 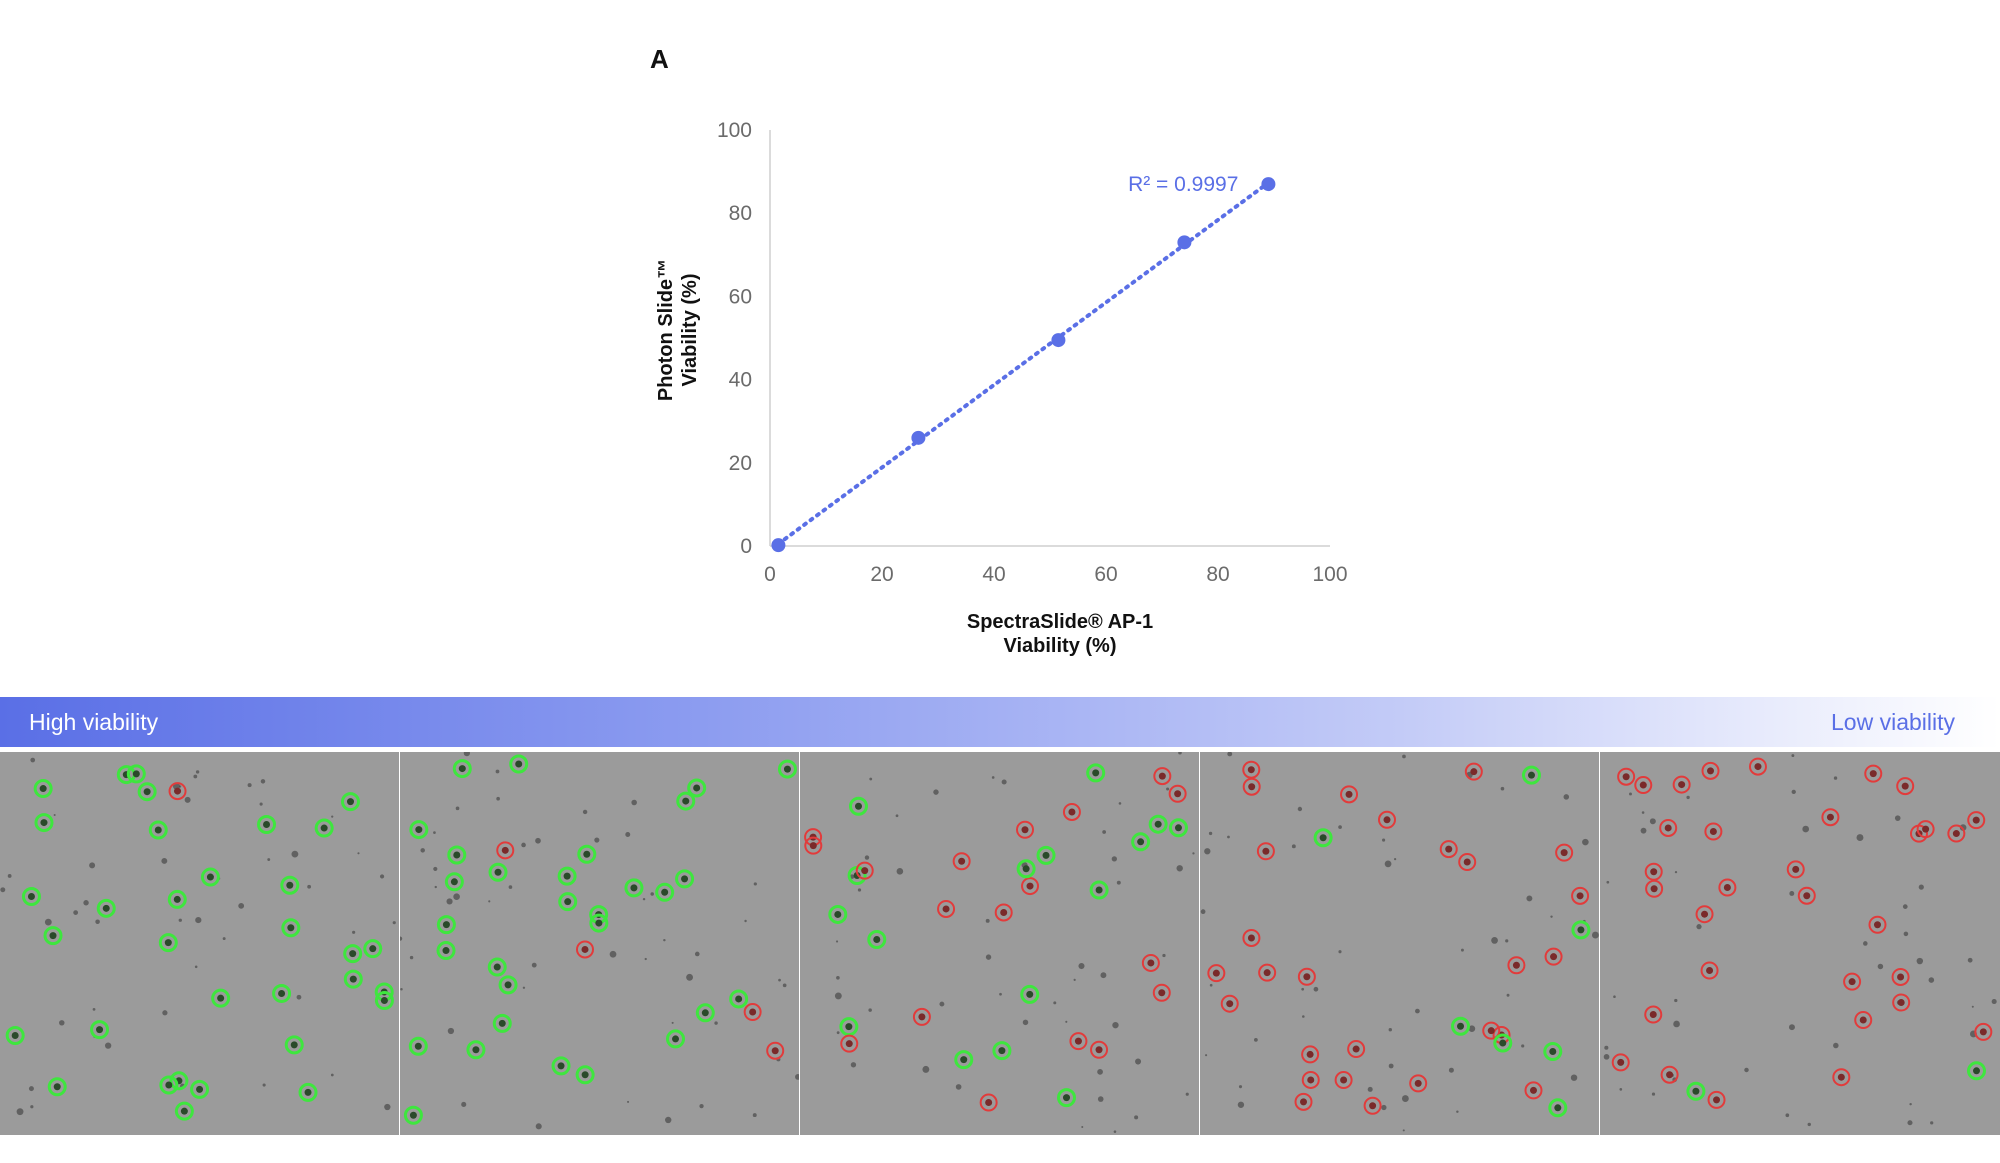 What do you see at coordinates (1060, 646) in the screenshot?
I see `x-axis-title-line: Viability (%)` at bounding box center [1060, 646].